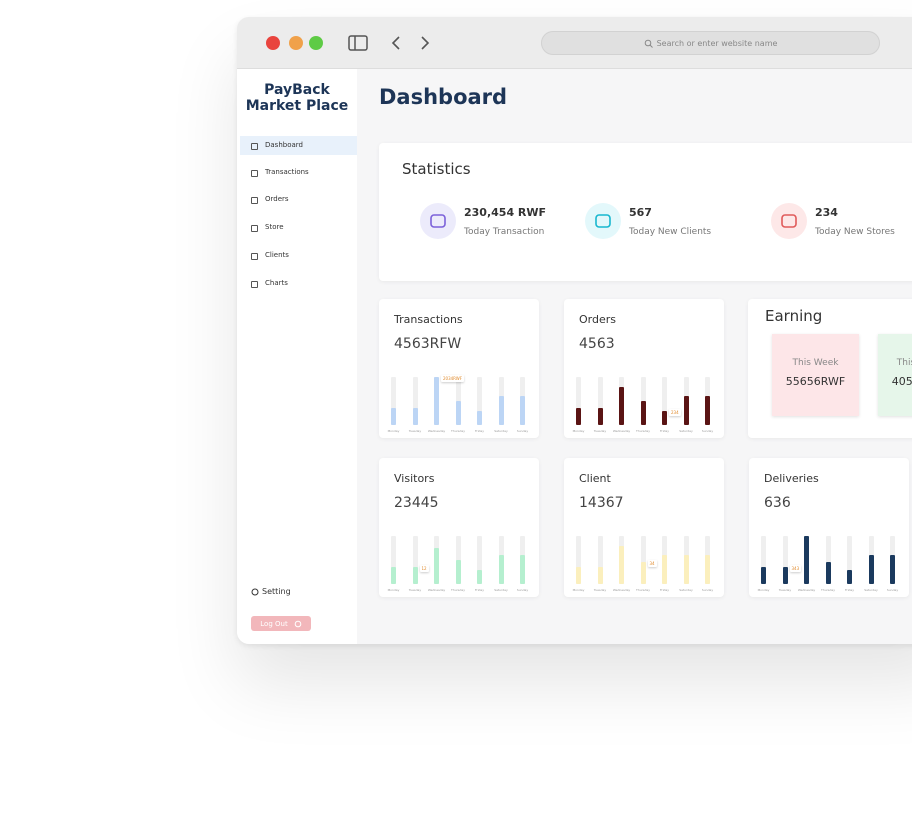 This screenshot has height=822, width=912. What do you see at coordinates (395, 43) in the screenshot?
I see `back-button` at bounding box center [395, 43].